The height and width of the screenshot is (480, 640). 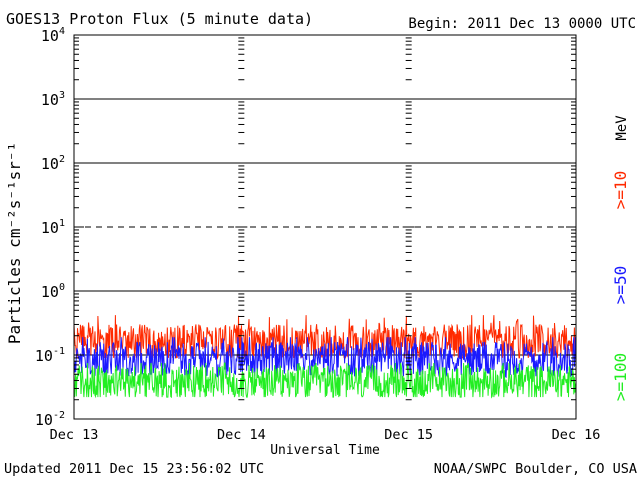 I want to click on legend-item: >=50, so click(x=620, y=285).